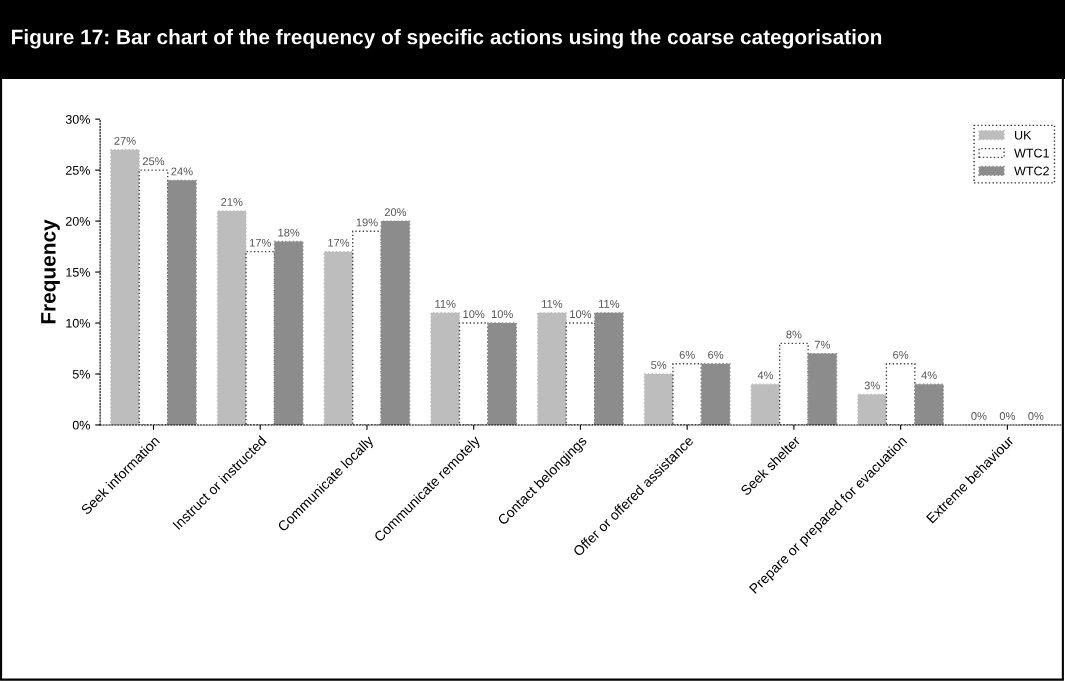 The width and height of the screenshot is (1065, 681). Describe the element at coordinates (78, 221) in the screenshot. I see `y-tick-label: 20%` at that location.